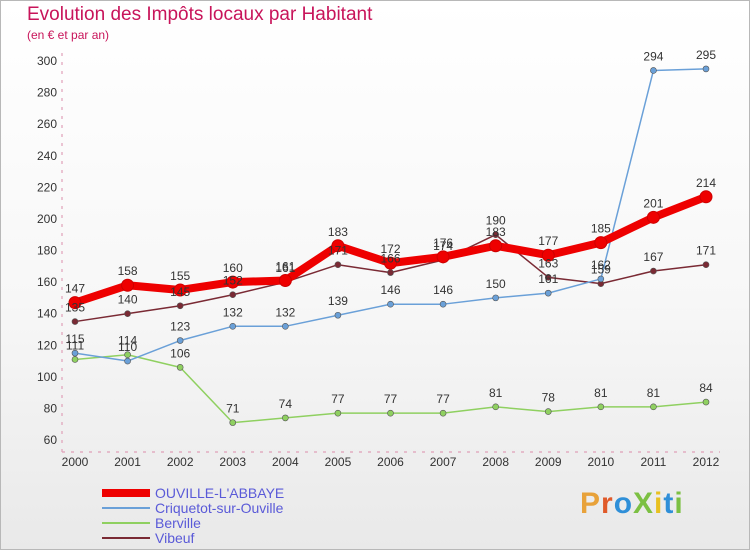 This screenshot has width=750, height=550. I want to click on data-label: 77, so click(338, 399).